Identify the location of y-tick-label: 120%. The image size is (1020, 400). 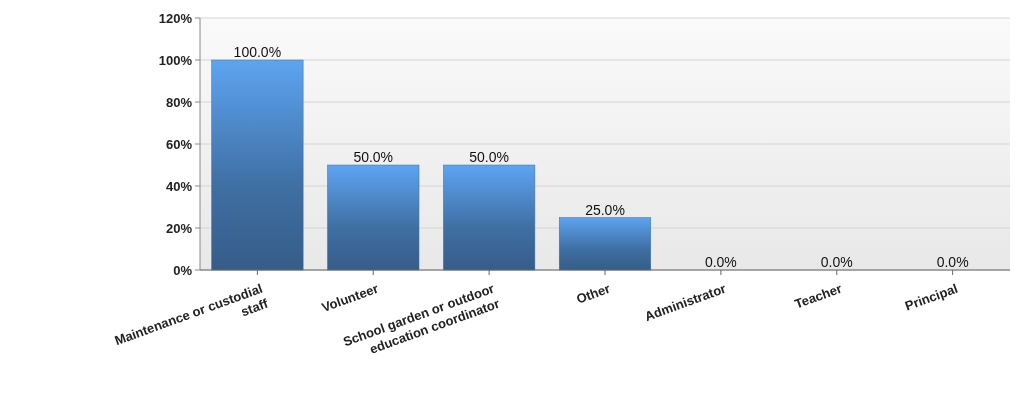
(175, 18).